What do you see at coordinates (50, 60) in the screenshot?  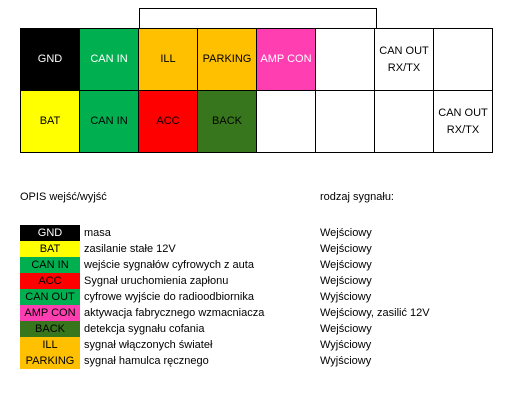 I see `pin-cell: GND` at bounding box center [50, 60].